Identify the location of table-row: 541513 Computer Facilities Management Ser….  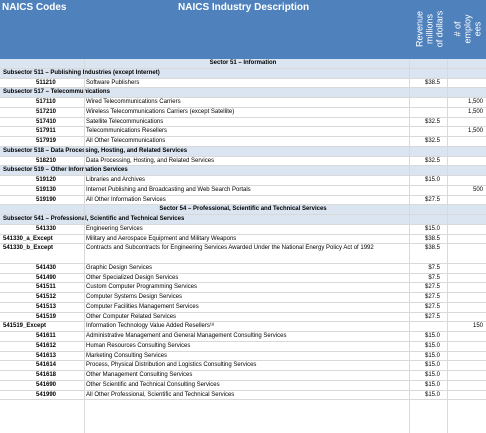
(243, 307).